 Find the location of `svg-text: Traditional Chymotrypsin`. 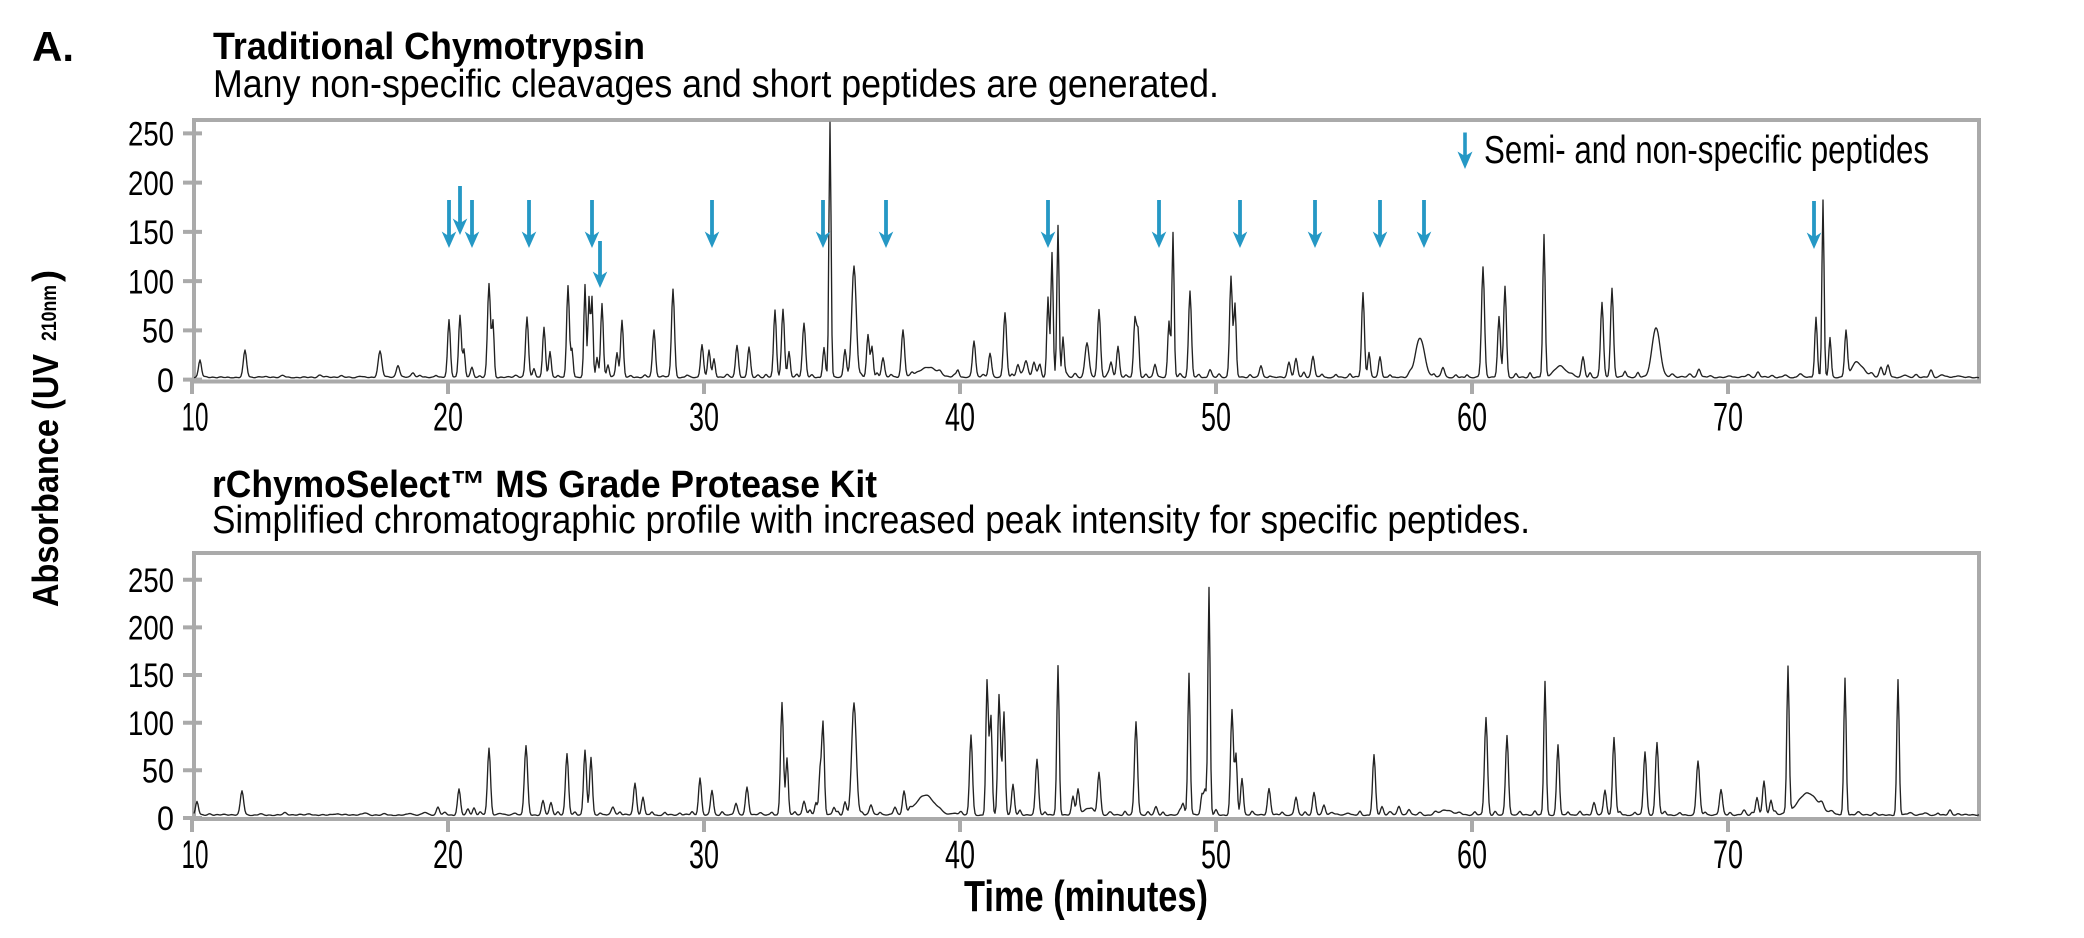

svg-text: Traditional Chymotrypsin is located at coordinates (429, 47).